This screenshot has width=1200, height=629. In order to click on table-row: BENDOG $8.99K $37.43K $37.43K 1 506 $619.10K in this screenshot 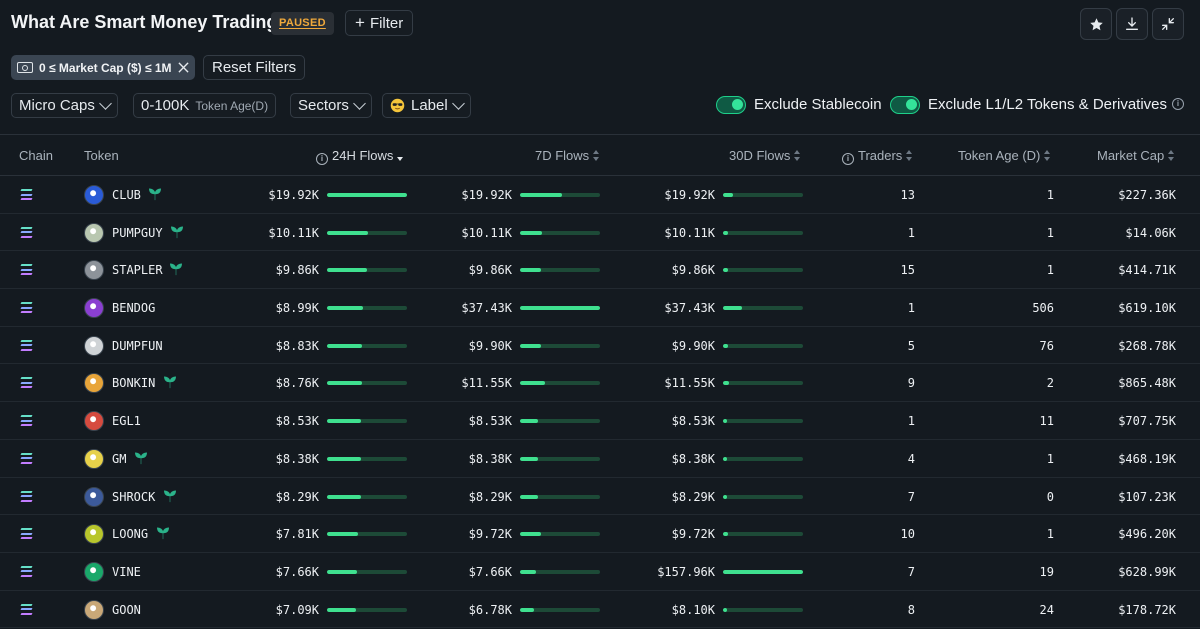, I will do `click(600, 308)`.